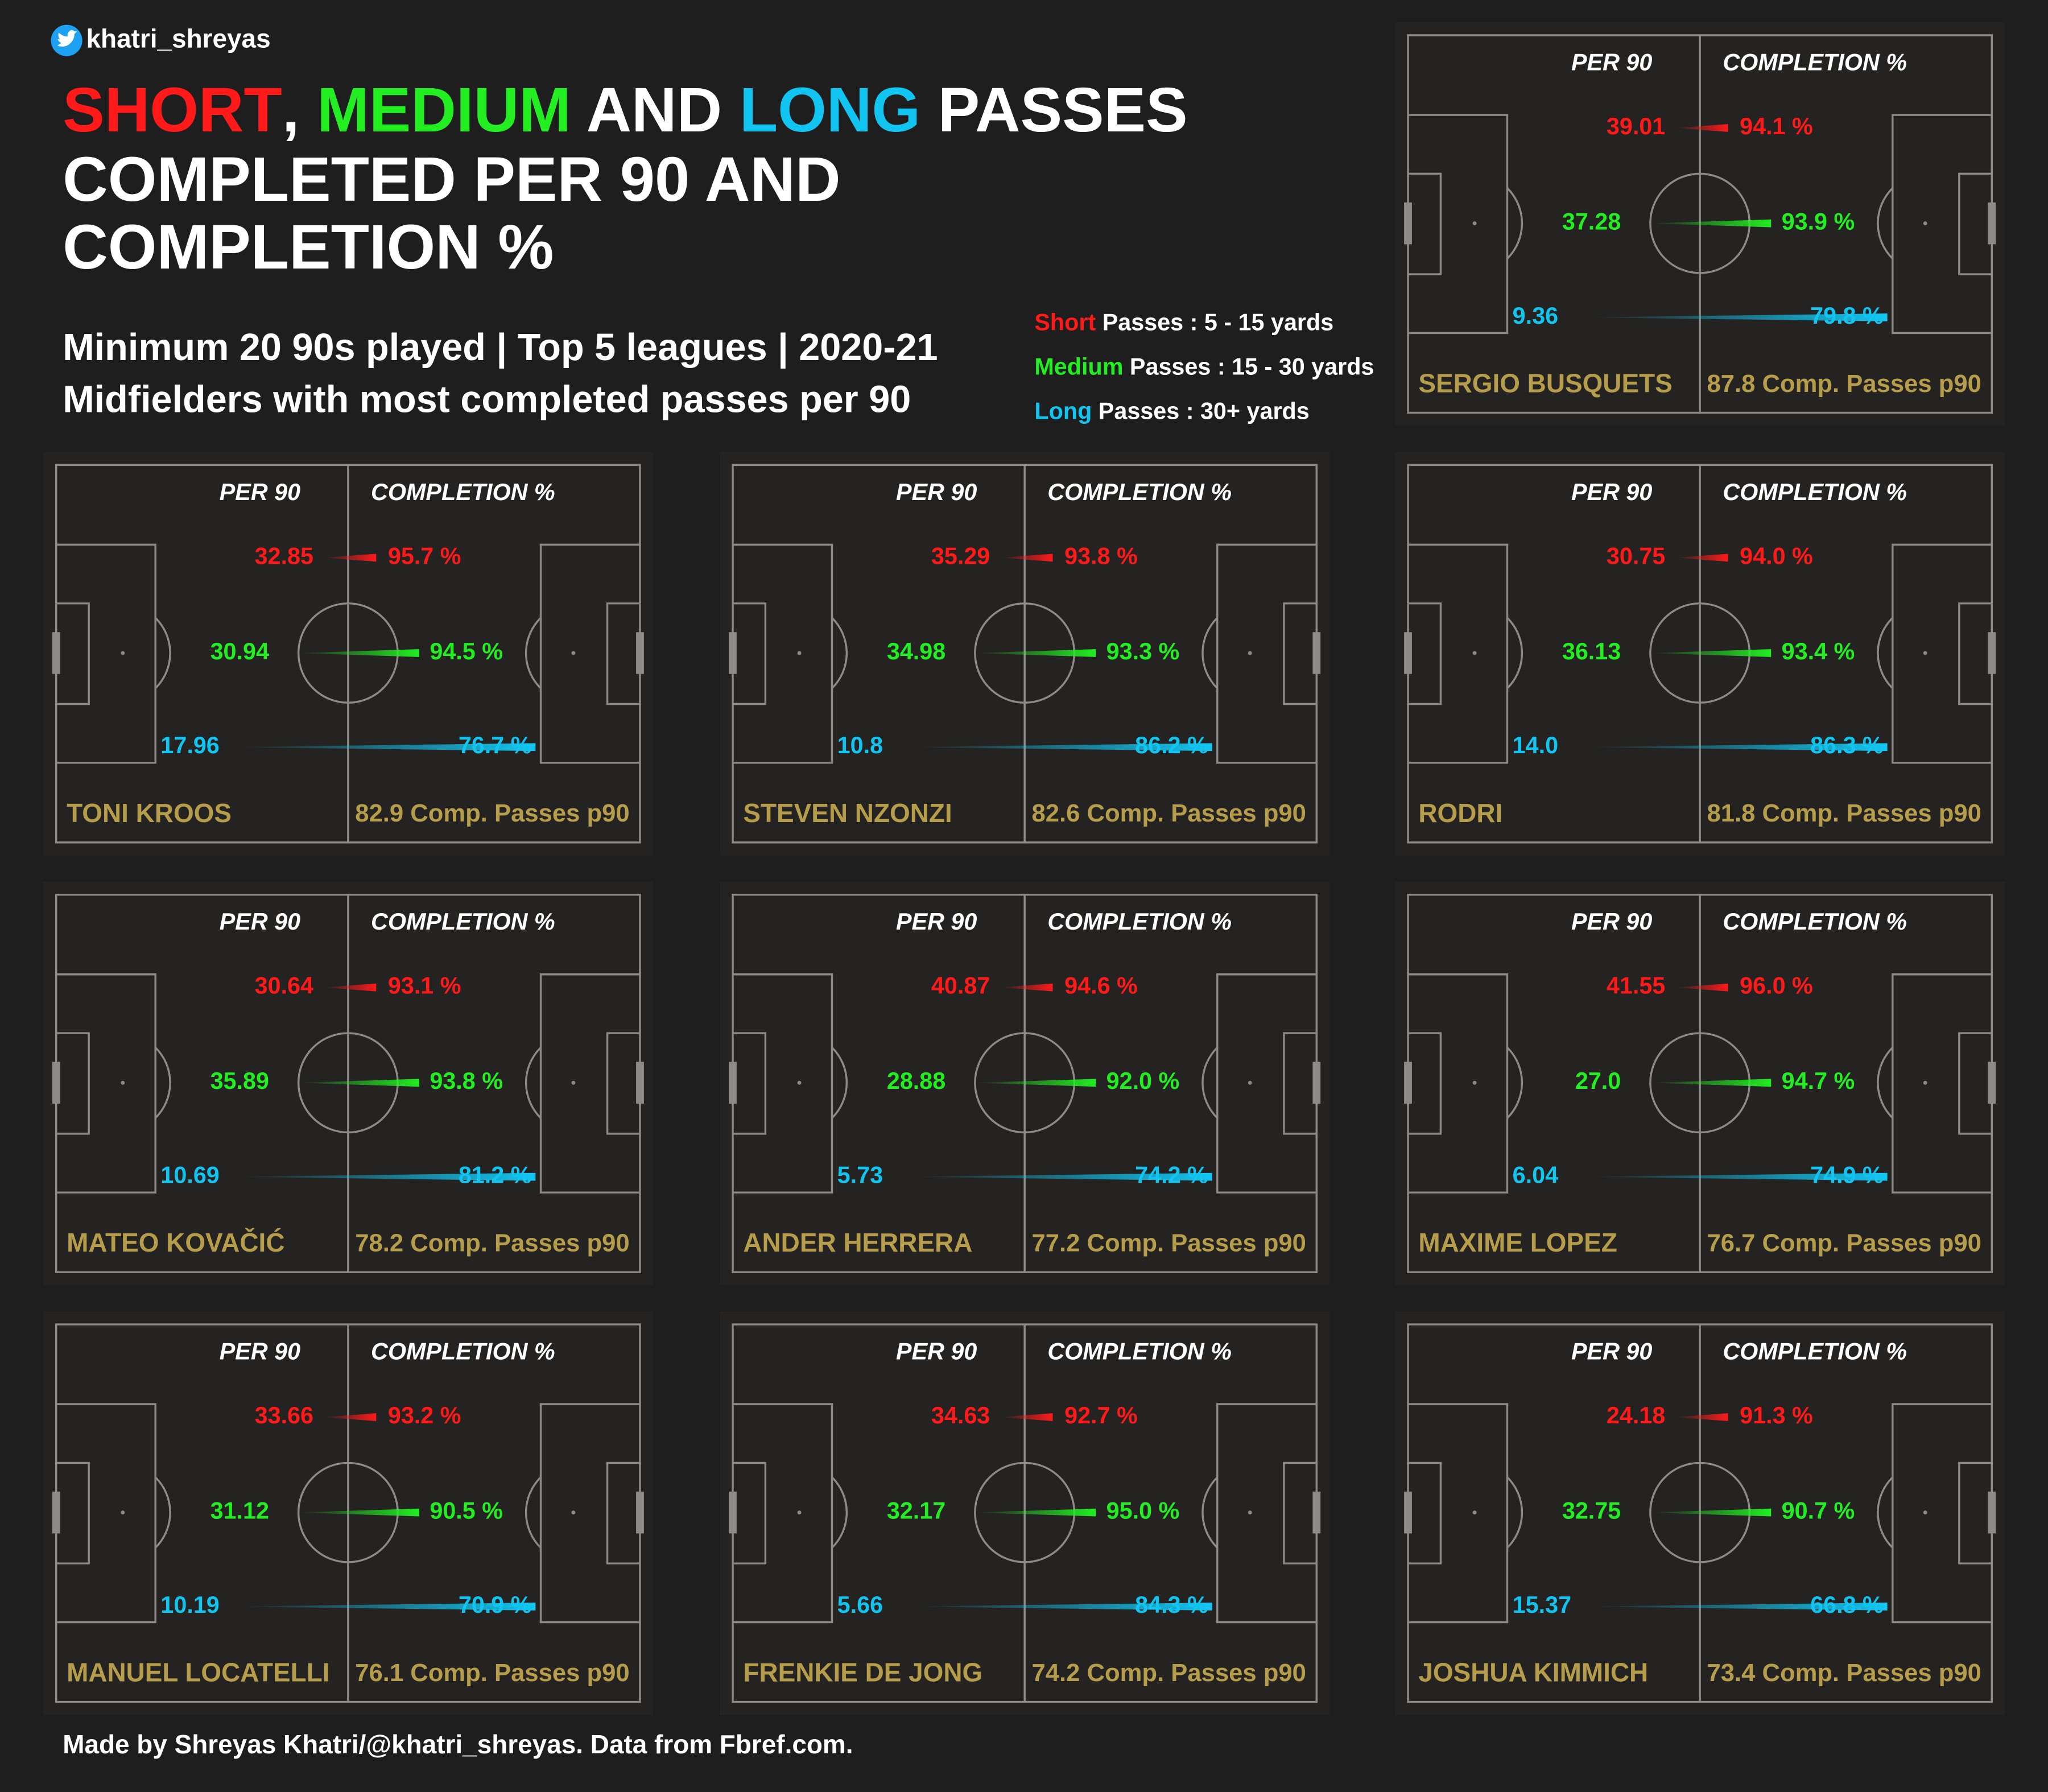 This screenshot has height=1792, width=2048. I want to click on per90-value: 10.19, so click(189, 1605).